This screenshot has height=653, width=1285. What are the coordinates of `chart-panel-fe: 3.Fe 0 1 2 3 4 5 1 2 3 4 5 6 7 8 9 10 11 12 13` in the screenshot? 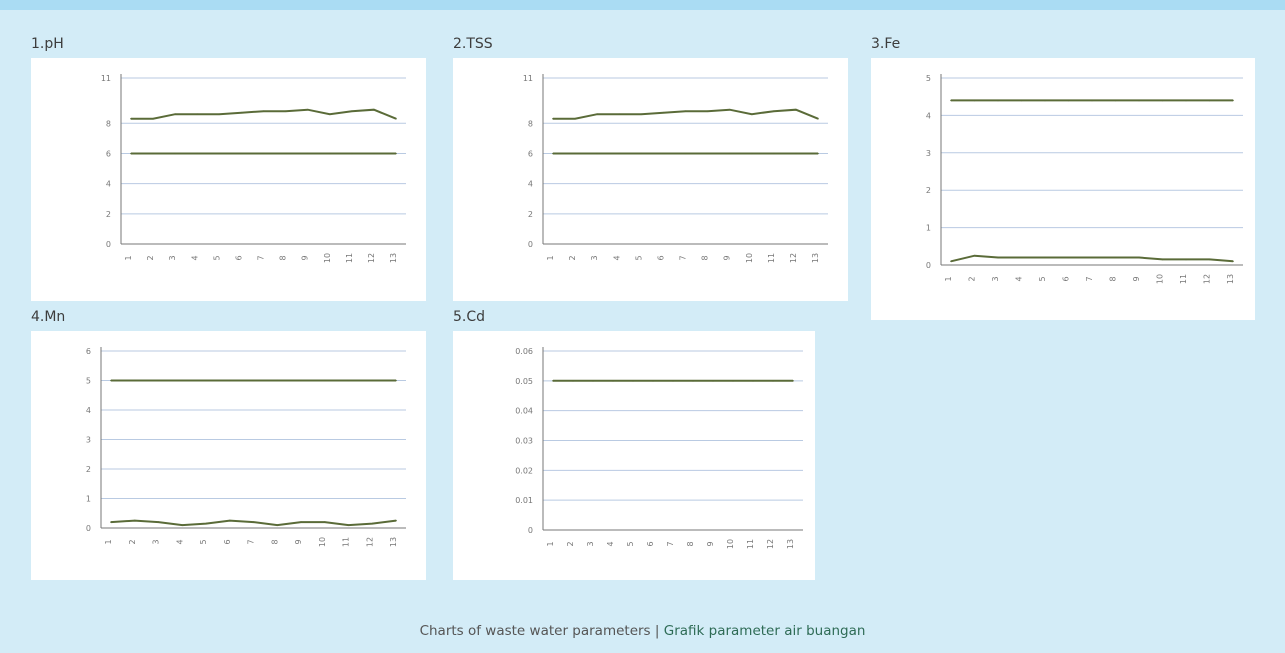 It's located at (1063, 178).